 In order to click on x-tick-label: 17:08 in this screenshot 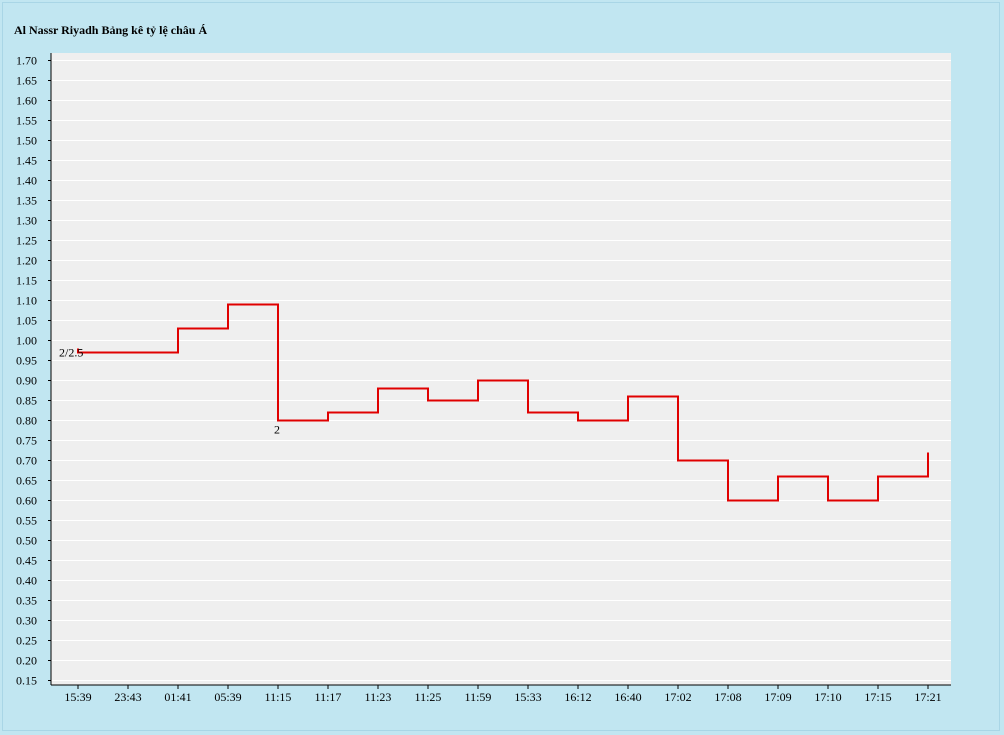, I will do `click(727, 697)`.